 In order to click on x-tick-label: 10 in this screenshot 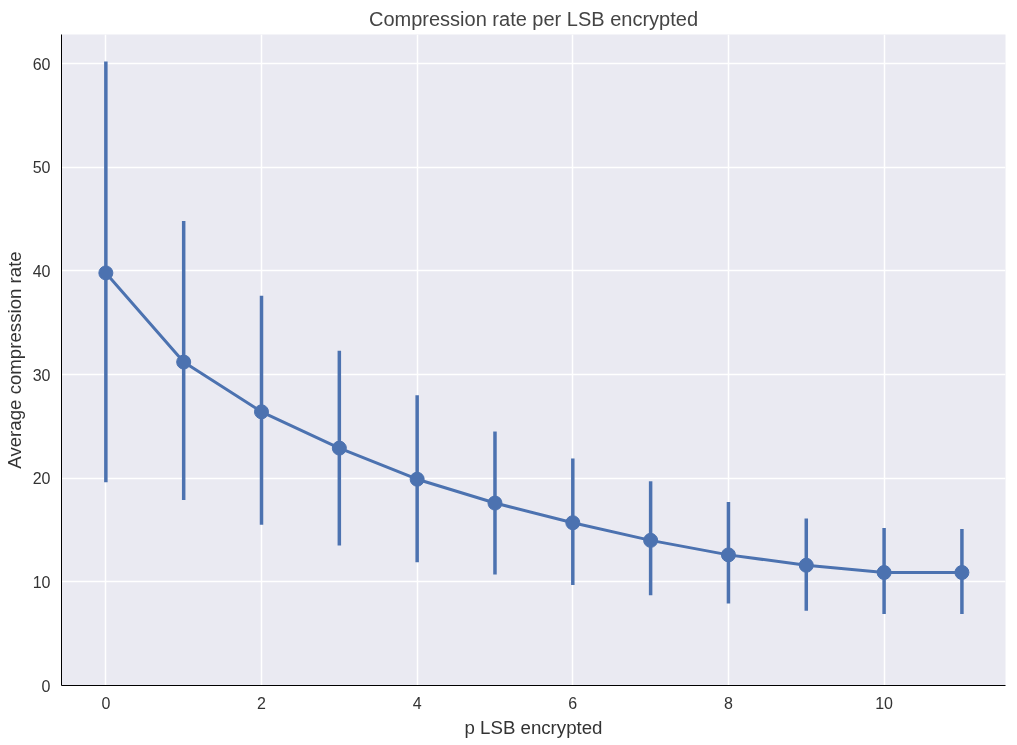, I will do `click(884, 703)`.